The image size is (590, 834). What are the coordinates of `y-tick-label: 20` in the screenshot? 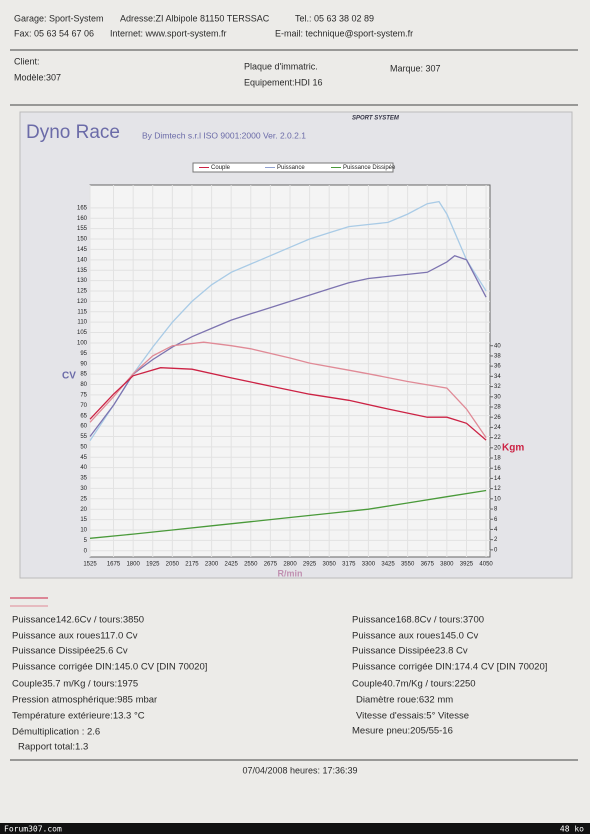 It's located at (83, 510).